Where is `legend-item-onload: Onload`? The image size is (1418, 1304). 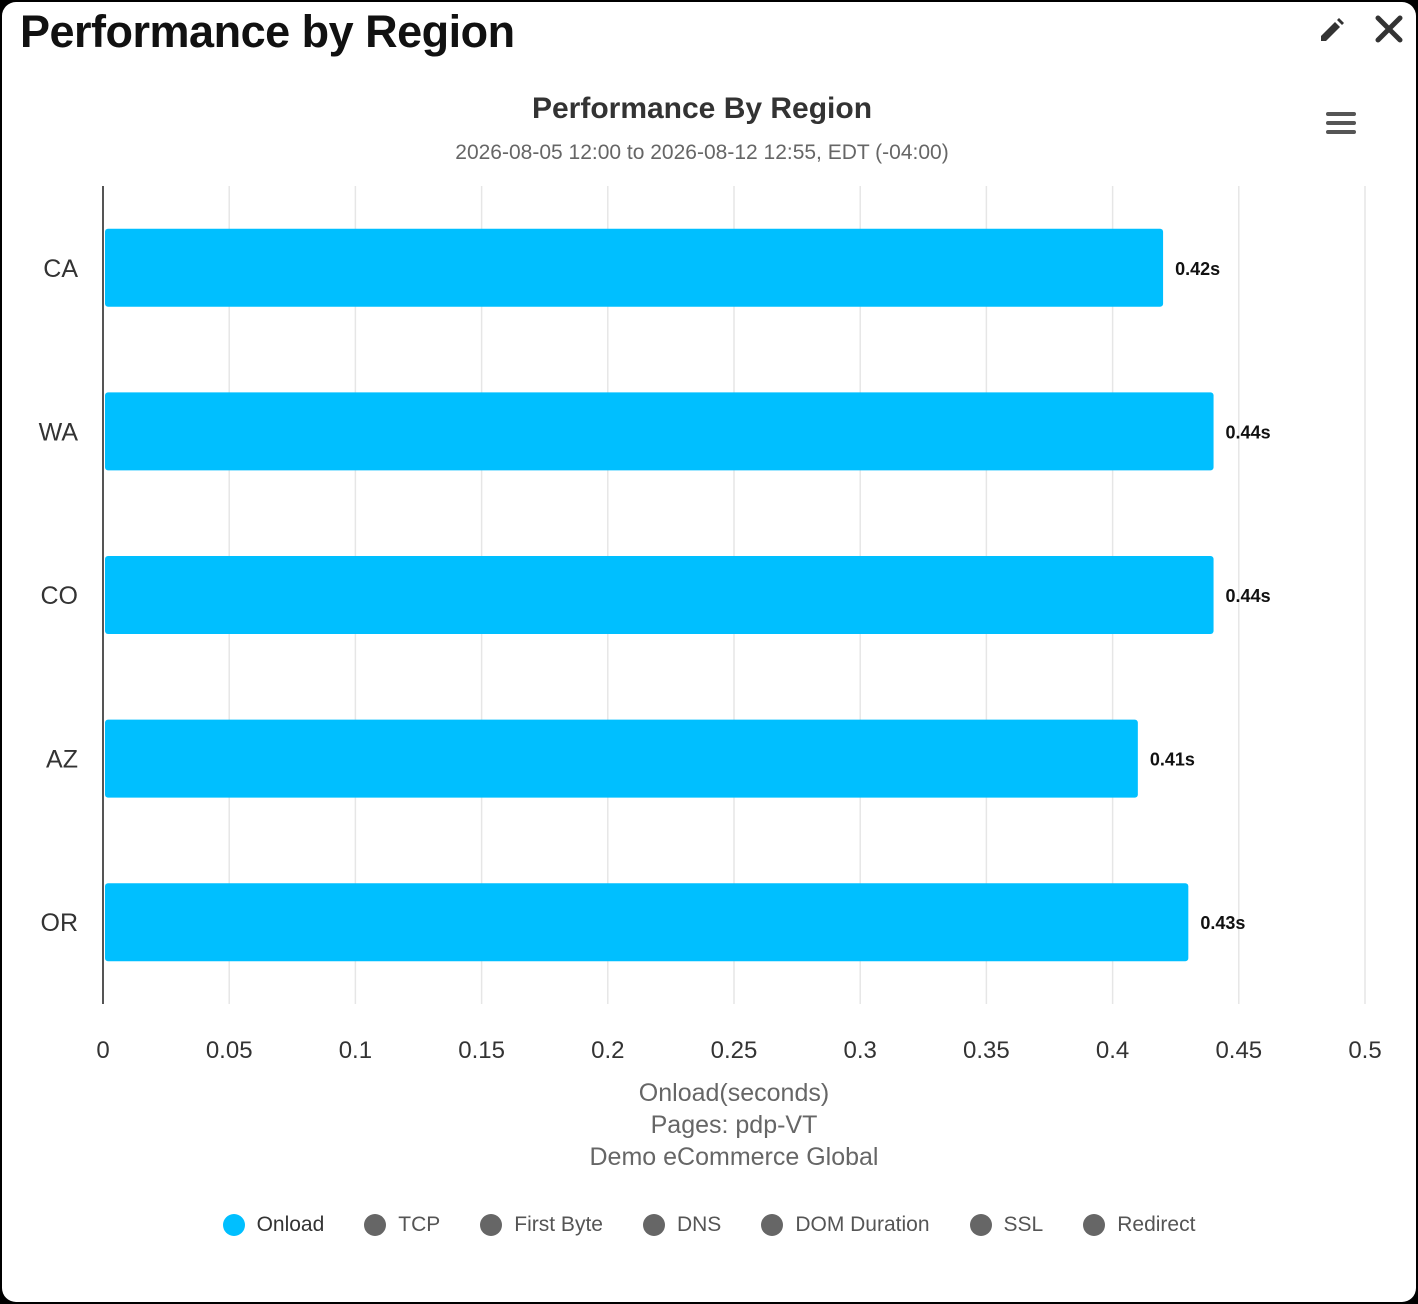 legend-item-onload: Onload is located at coordinates (273, 1225).